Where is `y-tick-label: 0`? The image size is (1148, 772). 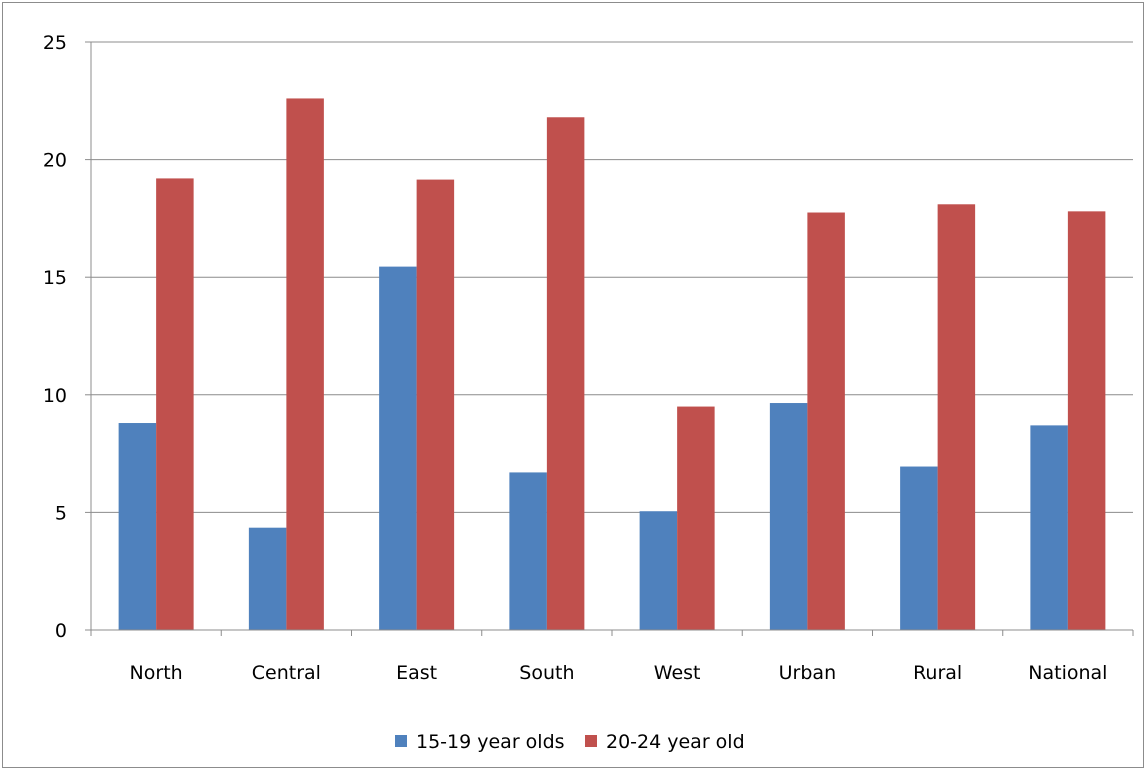 y-tick-label: 0 is located at coordinates (61, 631).